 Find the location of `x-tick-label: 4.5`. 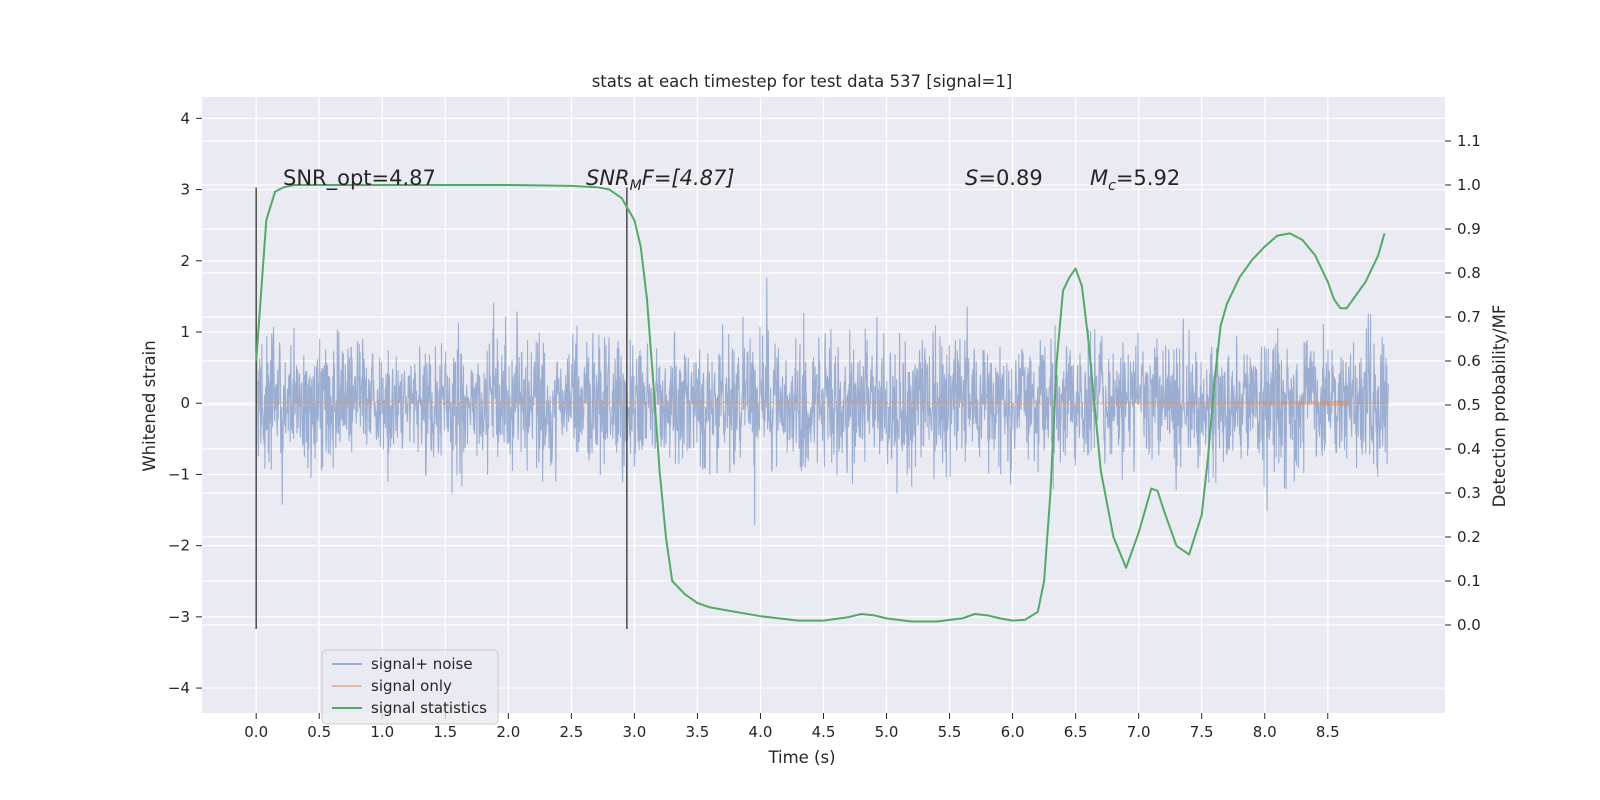

x-tick-label: 4.5 is located at coordinates (824, 732).